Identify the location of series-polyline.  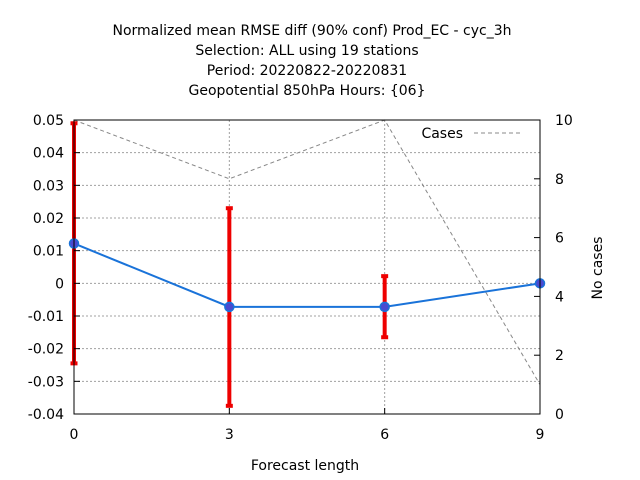
(307, 275).